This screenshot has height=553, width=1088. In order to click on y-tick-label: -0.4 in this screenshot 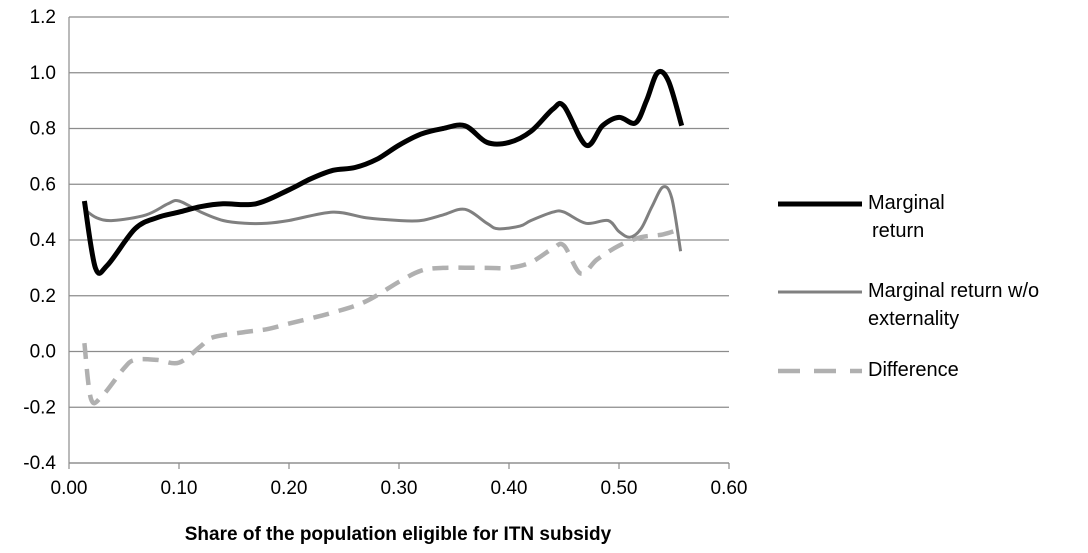, I will do `click(39, 463)`.